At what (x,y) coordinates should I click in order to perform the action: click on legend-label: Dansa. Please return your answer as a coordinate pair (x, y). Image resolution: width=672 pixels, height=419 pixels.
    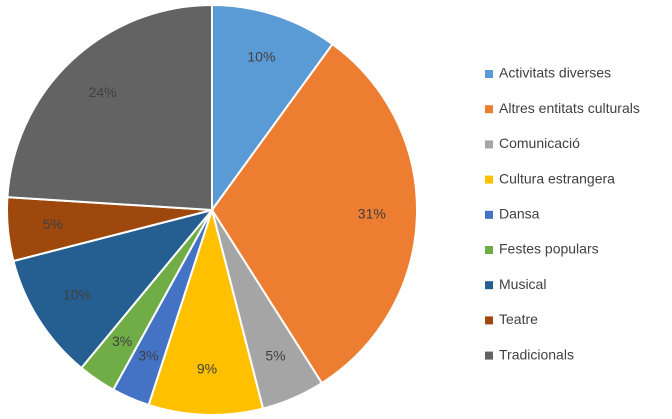
    Looking at the image, I should click on (519, 214).